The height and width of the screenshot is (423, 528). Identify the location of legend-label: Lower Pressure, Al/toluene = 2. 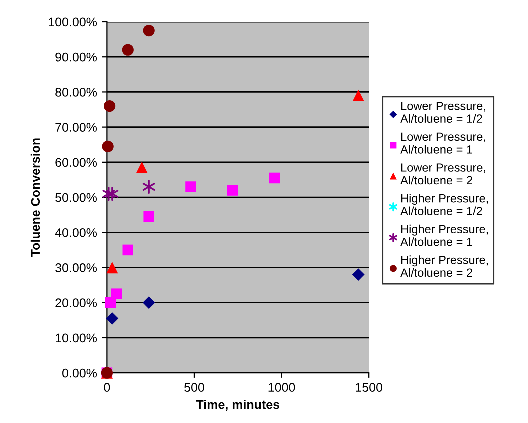
(443, 174).